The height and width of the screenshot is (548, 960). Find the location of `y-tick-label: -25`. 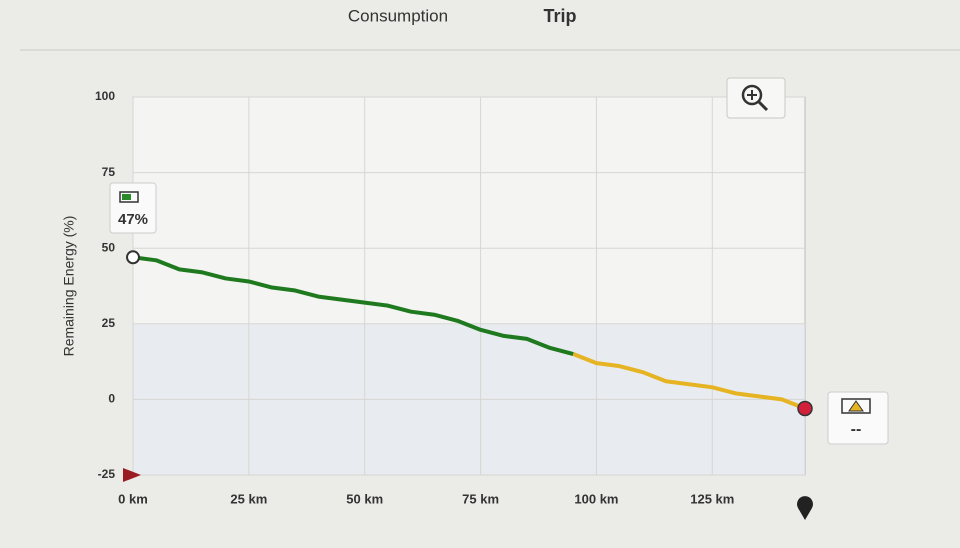

y-tick-label: -25 is located at coordinates (107, 474).